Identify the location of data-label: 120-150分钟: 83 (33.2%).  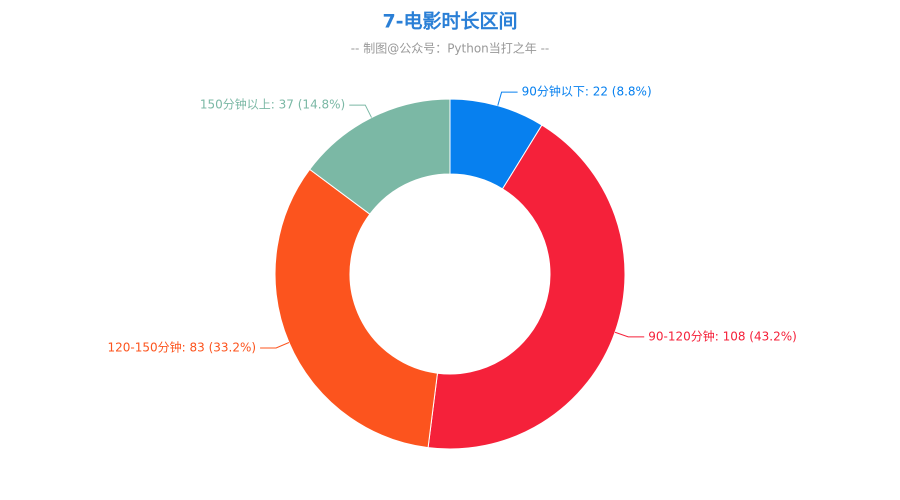
(181, 346).